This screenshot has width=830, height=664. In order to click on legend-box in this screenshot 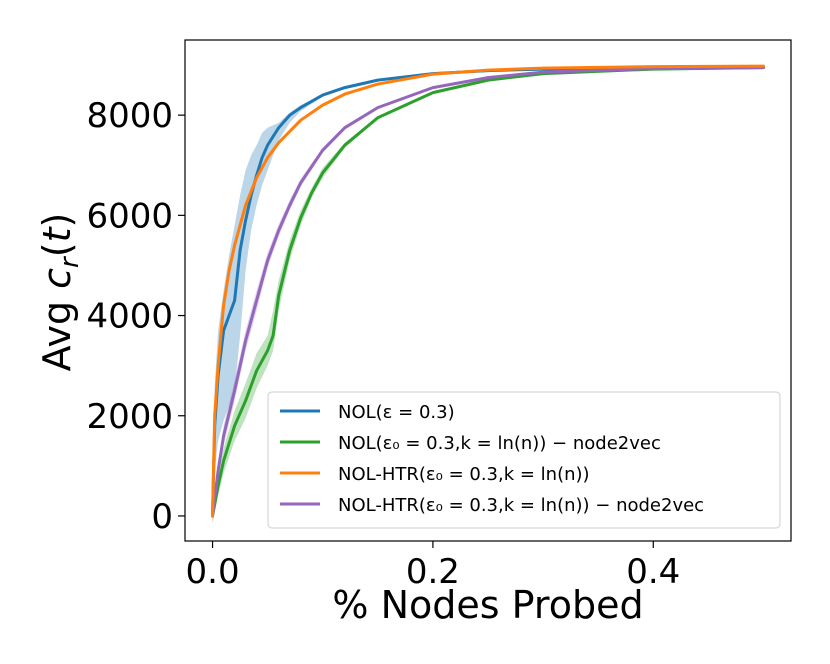, I will do `click(524, 460)`.